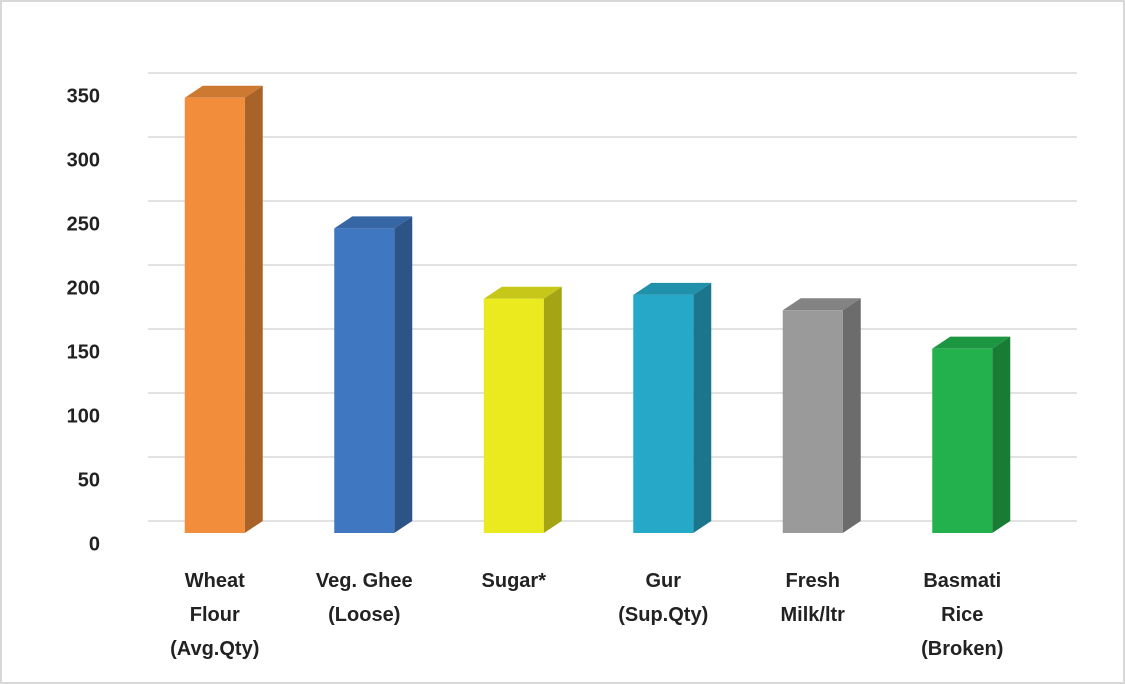 The height and width of the screenshot is (684, 1125). Describe the element at coordinates (83, 288) in the screenshot. I see `y-tick-label: 200` at that location.